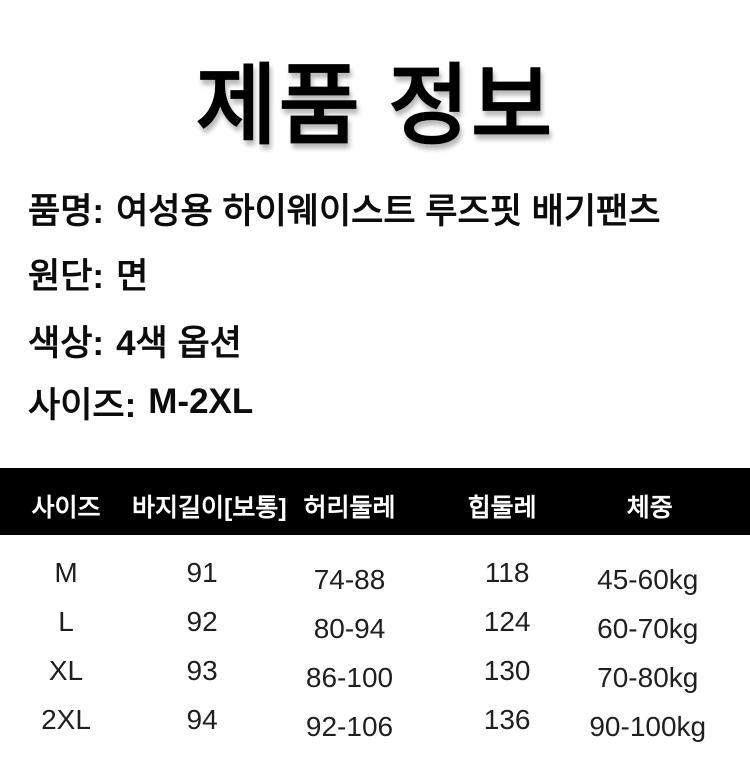 The width and height of the screenshot is (750, 765). Describe the element at coordinates (66, 572) in the screenshot. I see `cell-size: M` at that location.